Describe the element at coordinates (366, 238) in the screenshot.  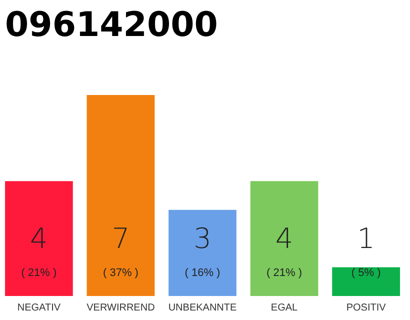
I see `data-label: 1` at that location.